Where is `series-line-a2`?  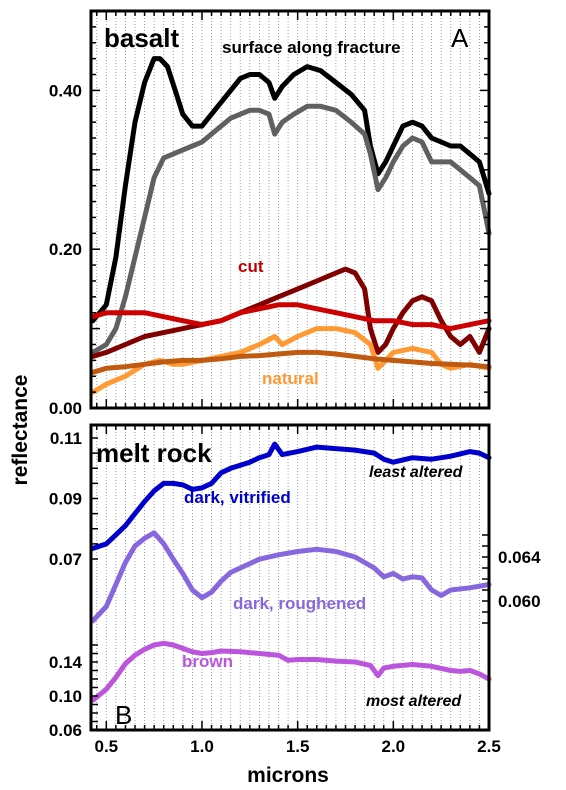 series-line-a2 is located at coordinates (291, 312).